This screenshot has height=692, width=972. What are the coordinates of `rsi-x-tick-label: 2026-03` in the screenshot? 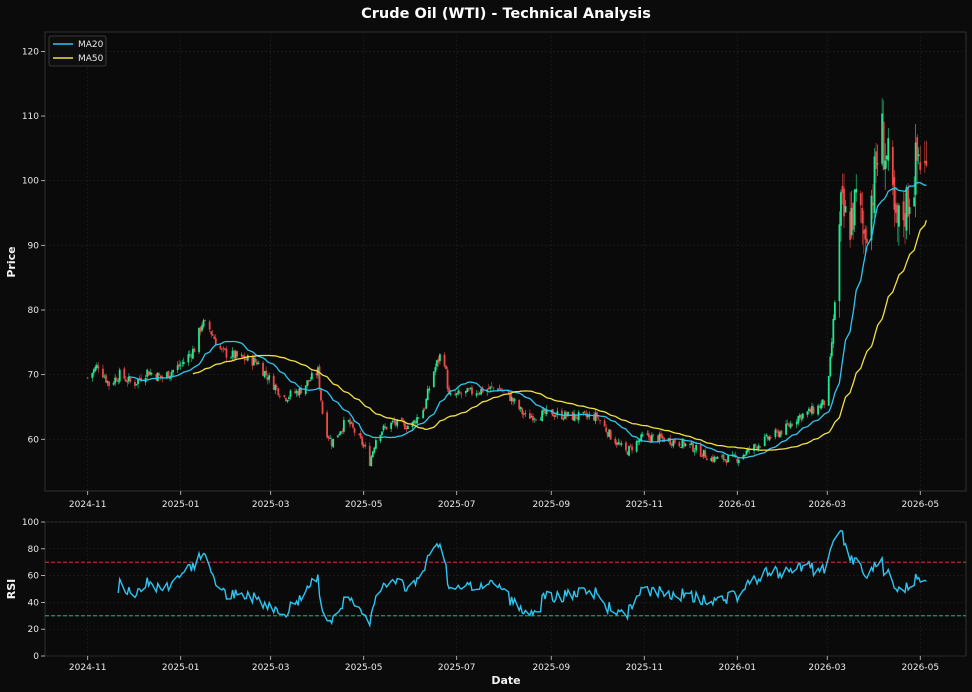 It's located at (827, 668).